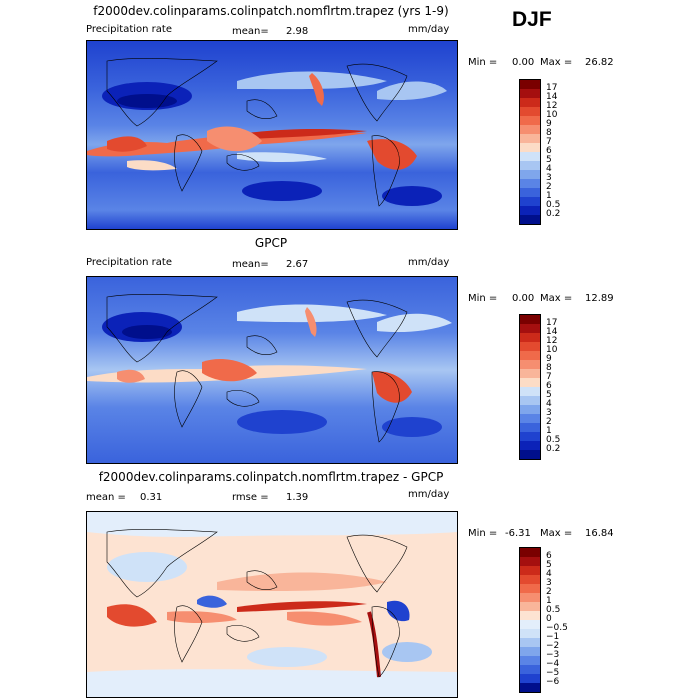 This screenshot has width=700, height=700. I want to click on colorbar-tick-label: 10, so click(552, 115).